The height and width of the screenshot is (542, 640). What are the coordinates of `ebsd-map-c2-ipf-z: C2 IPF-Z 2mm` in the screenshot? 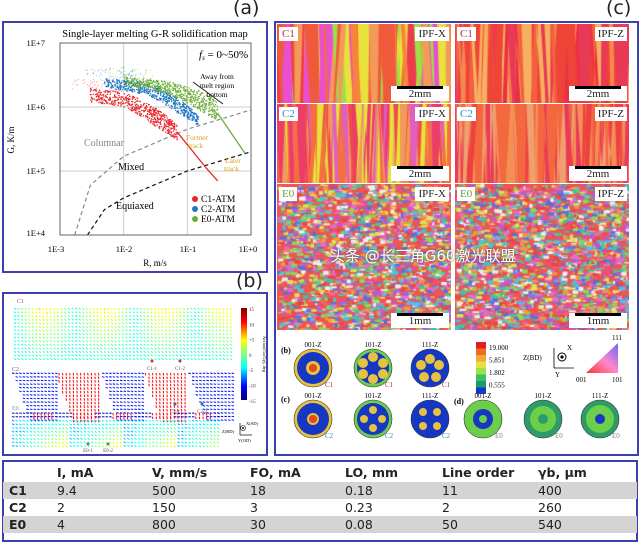 It's located at (542, 143).